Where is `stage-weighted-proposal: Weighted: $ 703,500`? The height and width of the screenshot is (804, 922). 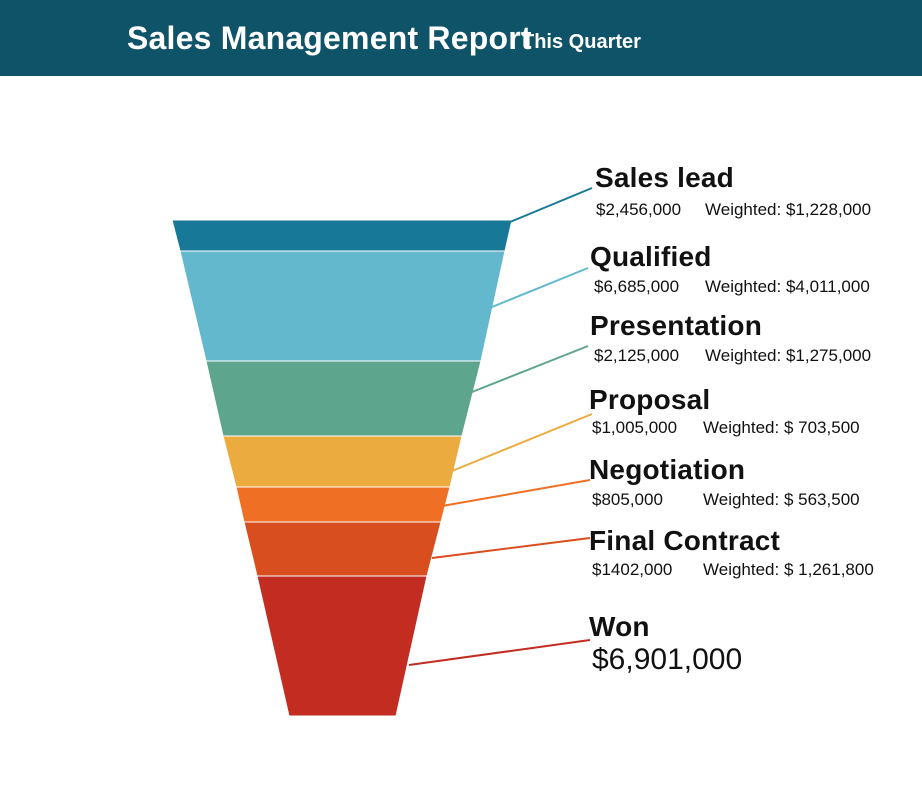
stage-weighted-proposal: Weighted: $ 703,500 is located at coordinates (781, 427).